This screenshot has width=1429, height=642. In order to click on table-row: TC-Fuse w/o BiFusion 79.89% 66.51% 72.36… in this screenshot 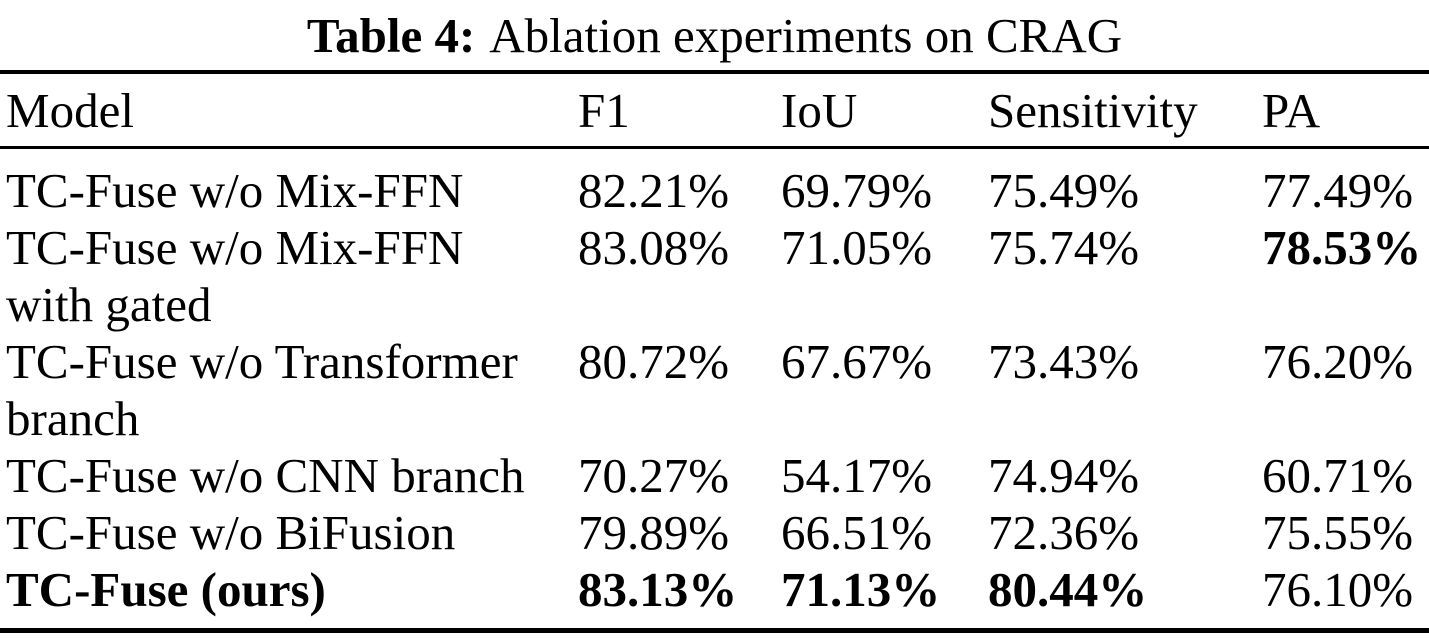, I will do `click(714, 532)`.